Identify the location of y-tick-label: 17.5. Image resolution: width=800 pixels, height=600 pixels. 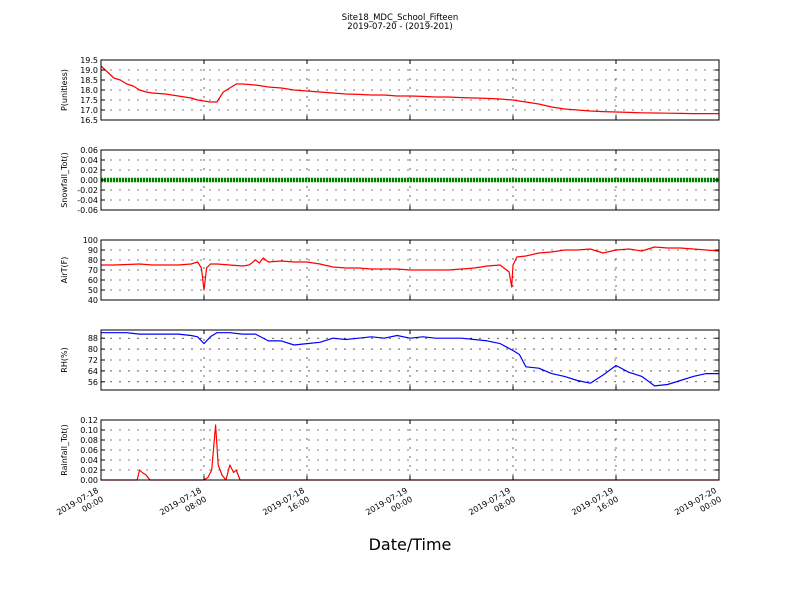
(89, 100).